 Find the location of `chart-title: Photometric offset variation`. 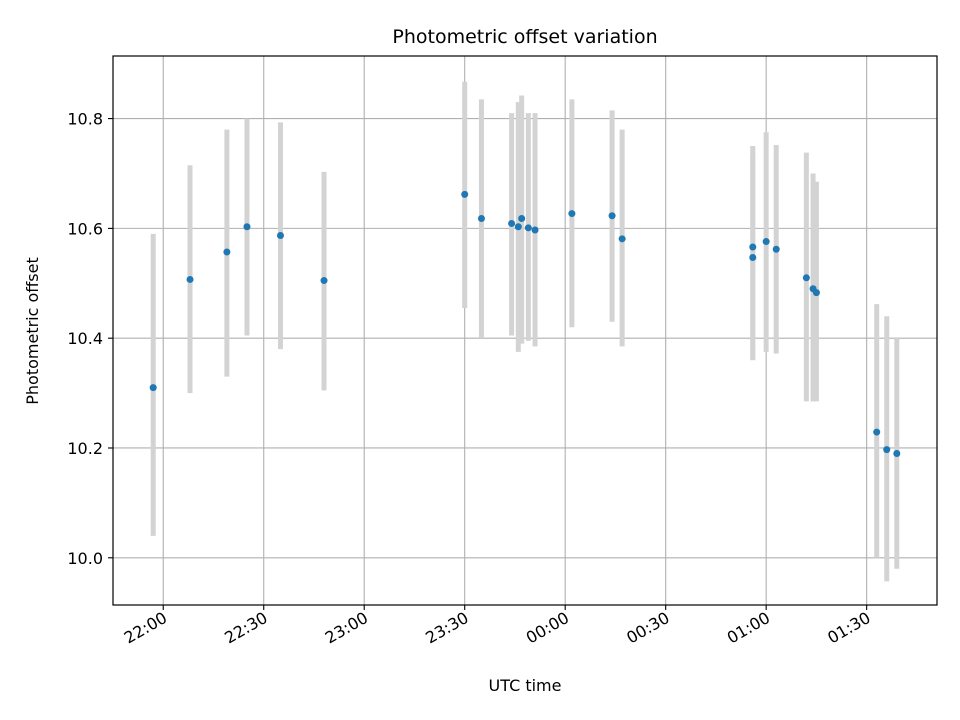

chart-title: Photometric offset variation is located at coordinates (524, 37).